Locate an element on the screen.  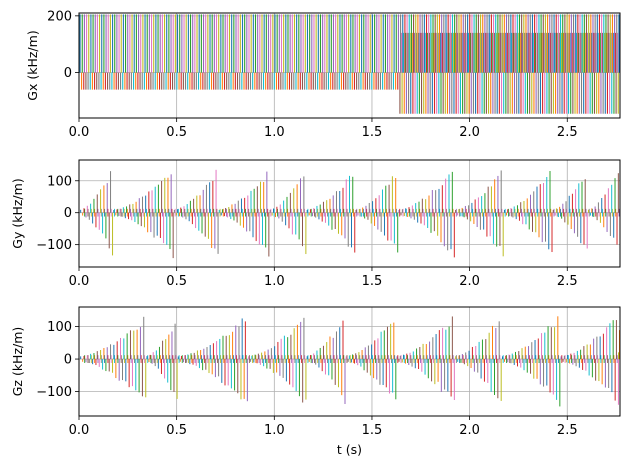
gy-ytick-label: −100 is located at coordinates (54, 245).